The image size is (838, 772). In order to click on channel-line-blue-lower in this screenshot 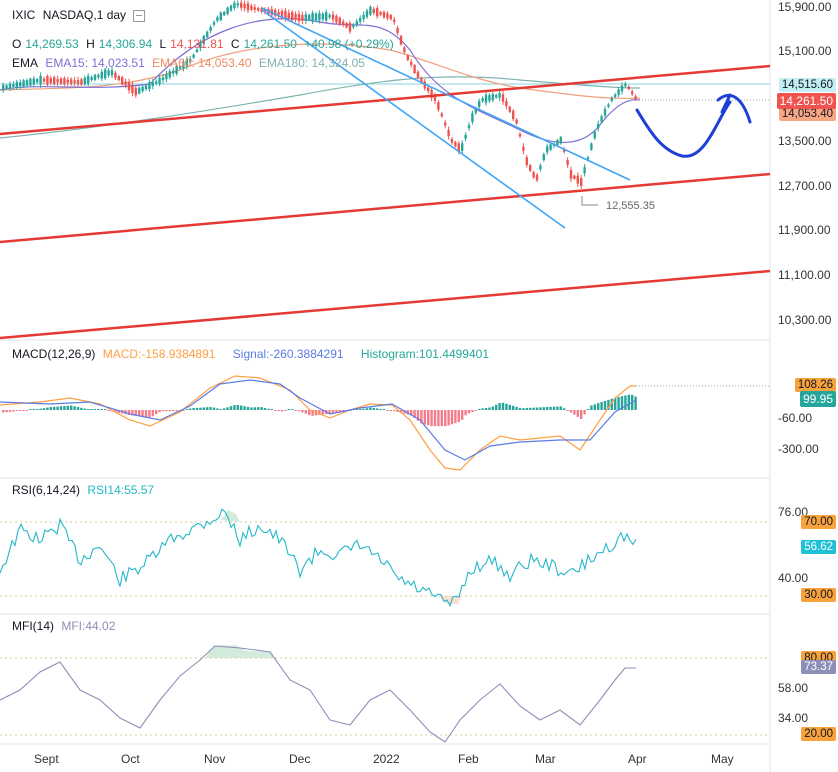, I will do `click(413, 119)`.